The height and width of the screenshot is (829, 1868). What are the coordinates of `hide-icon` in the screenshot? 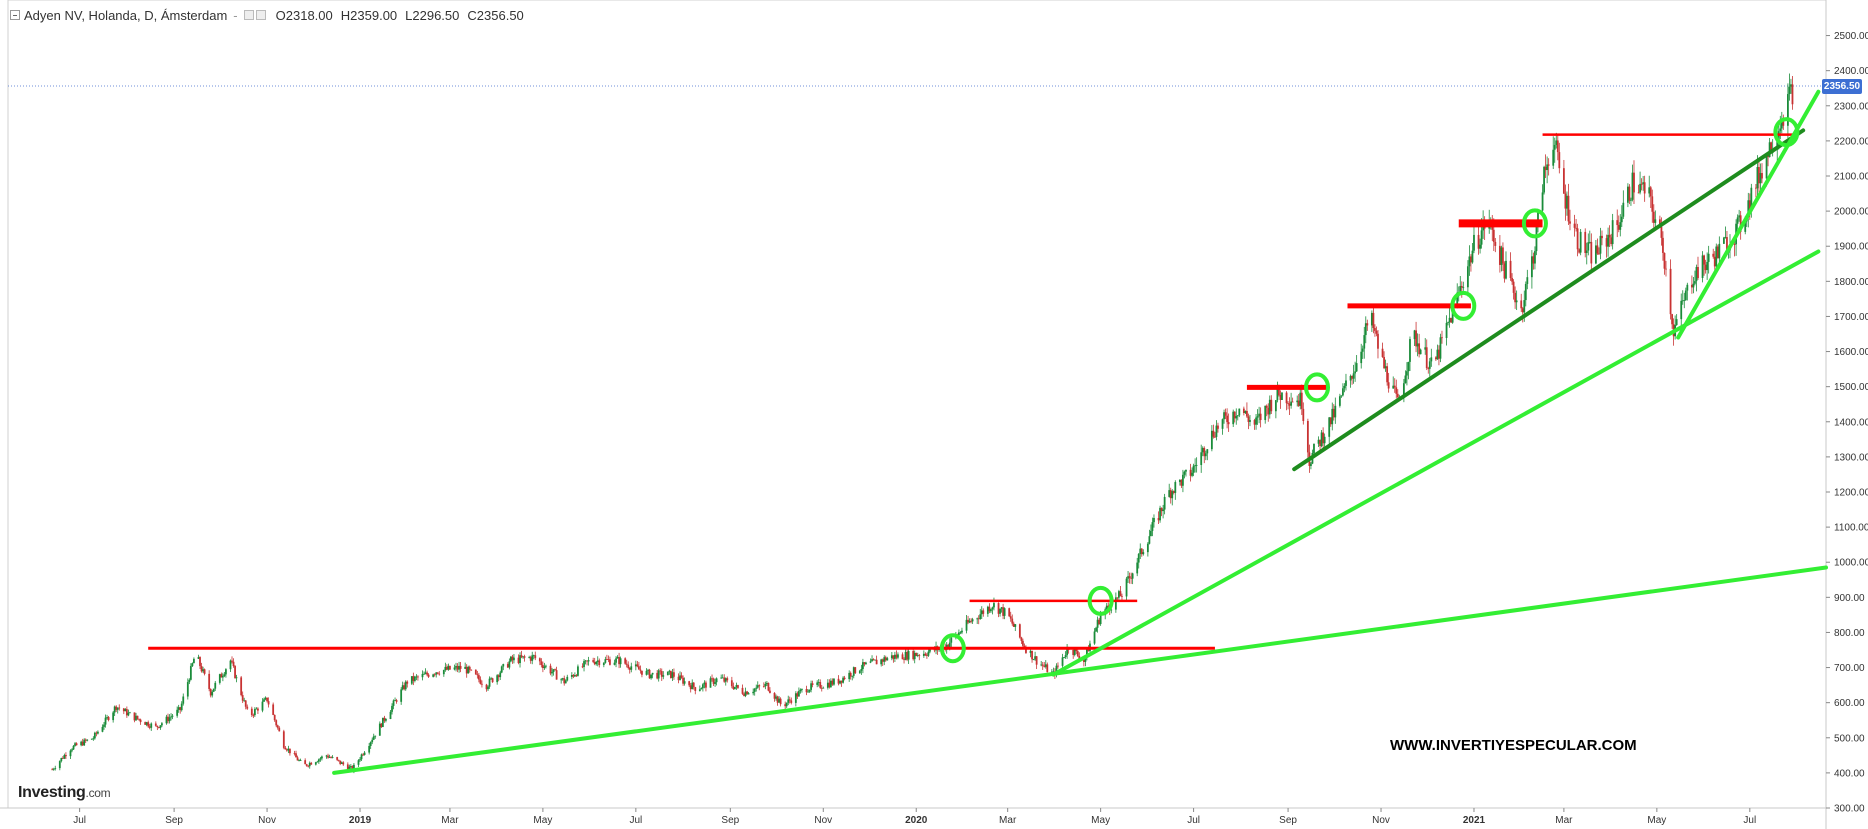 It's located at (260, 15).